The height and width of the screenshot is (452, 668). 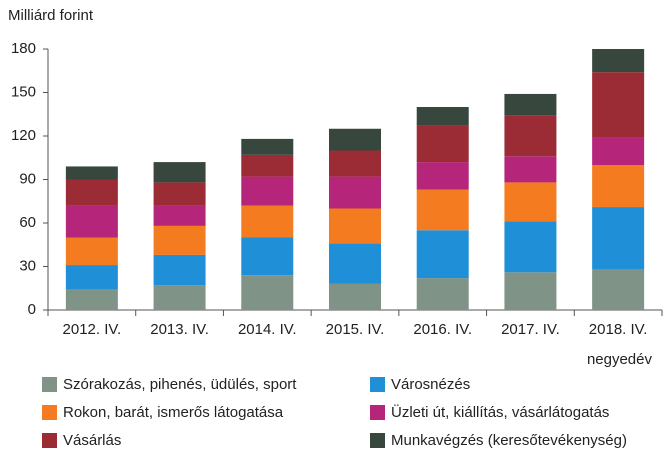 What do you see at coordinates (618, 329) in the screenshot?
I see `x-tick-label: 2018. IV.` at bounding box center [618, 329].